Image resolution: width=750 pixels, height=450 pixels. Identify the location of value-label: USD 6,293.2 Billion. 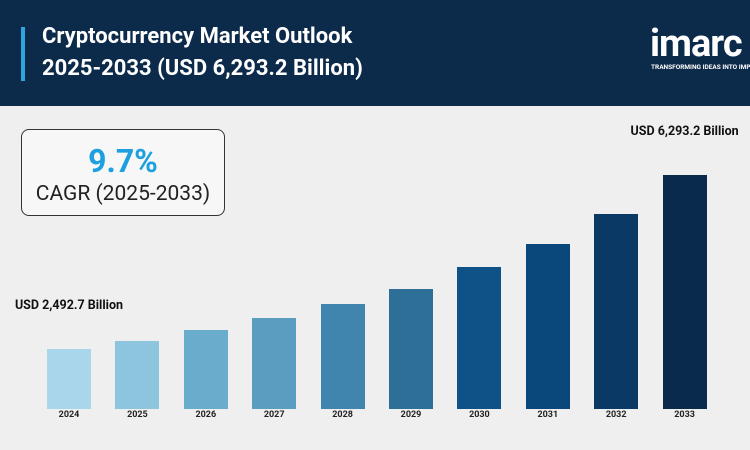
(684, 131).